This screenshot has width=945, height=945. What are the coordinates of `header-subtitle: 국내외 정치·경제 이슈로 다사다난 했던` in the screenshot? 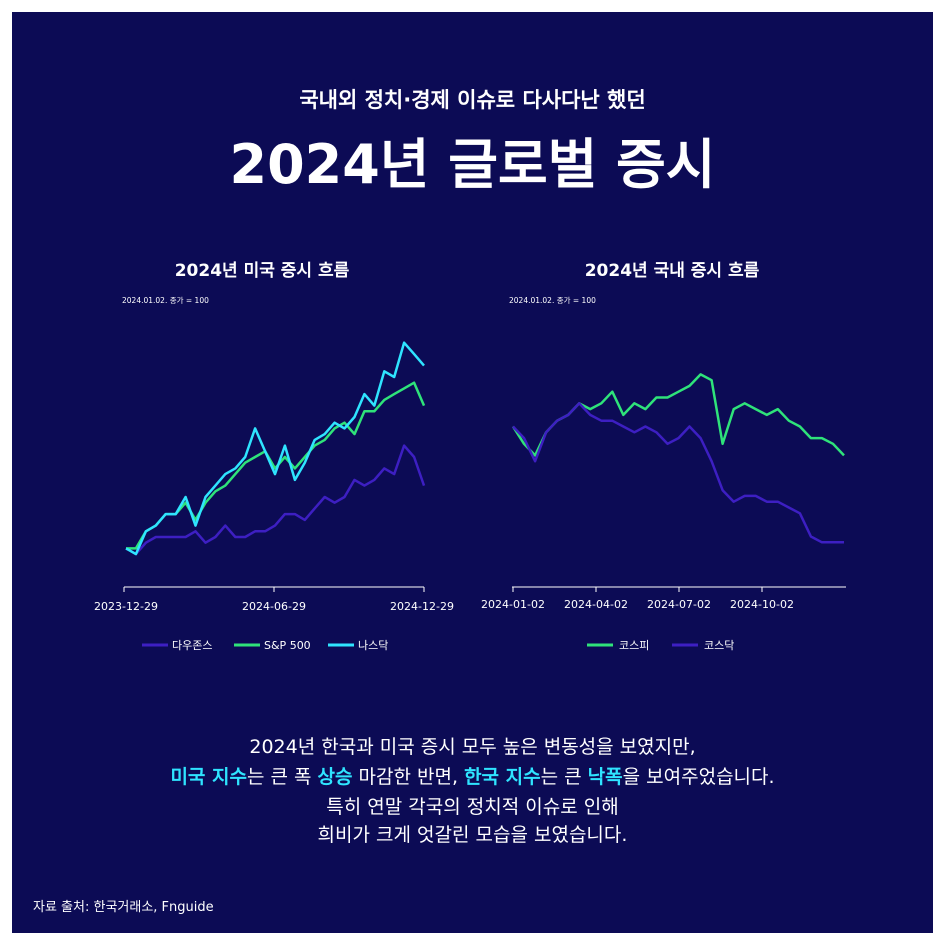 It's located at (472, 100).